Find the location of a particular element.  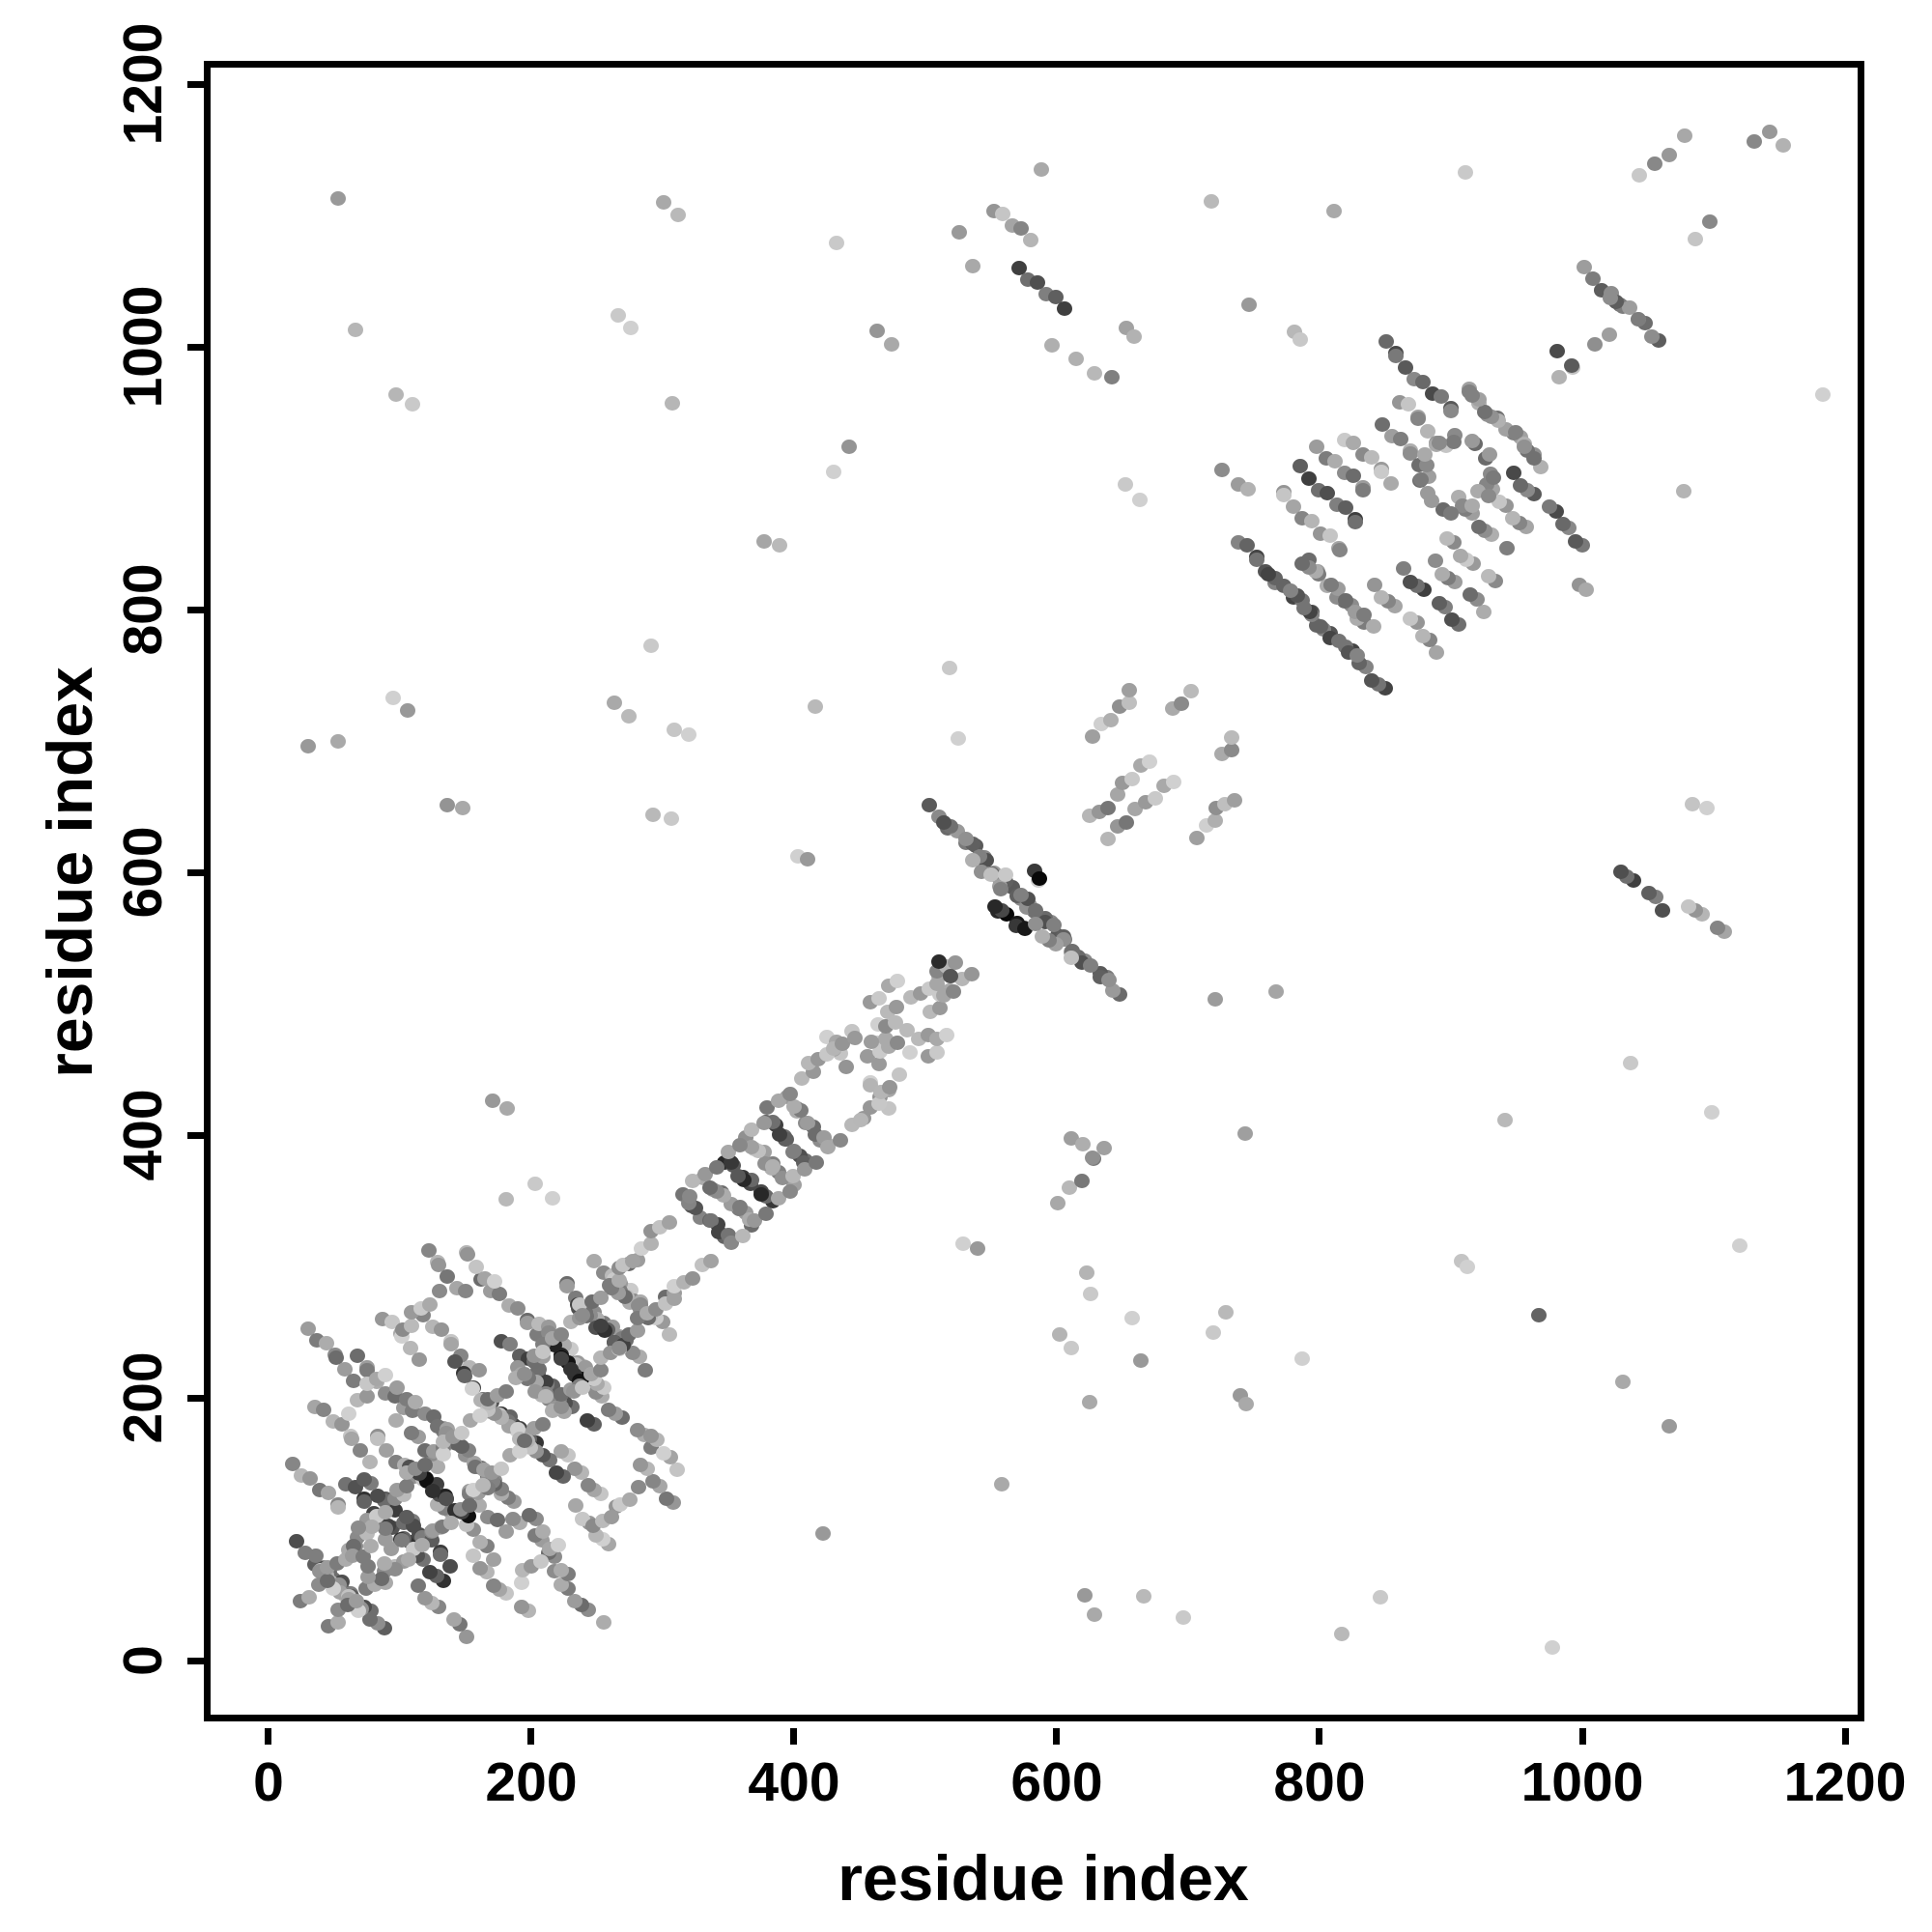

y-axis-tick is located at coordinates (195, 347).